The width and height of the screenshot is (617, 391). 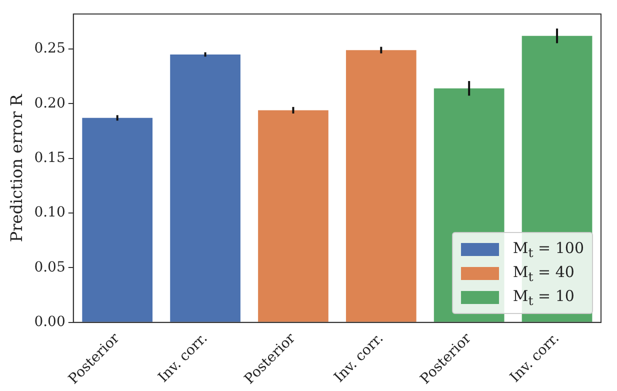 I want to click on y-axis-title: Prediction error R, so click(x=16, y=167).